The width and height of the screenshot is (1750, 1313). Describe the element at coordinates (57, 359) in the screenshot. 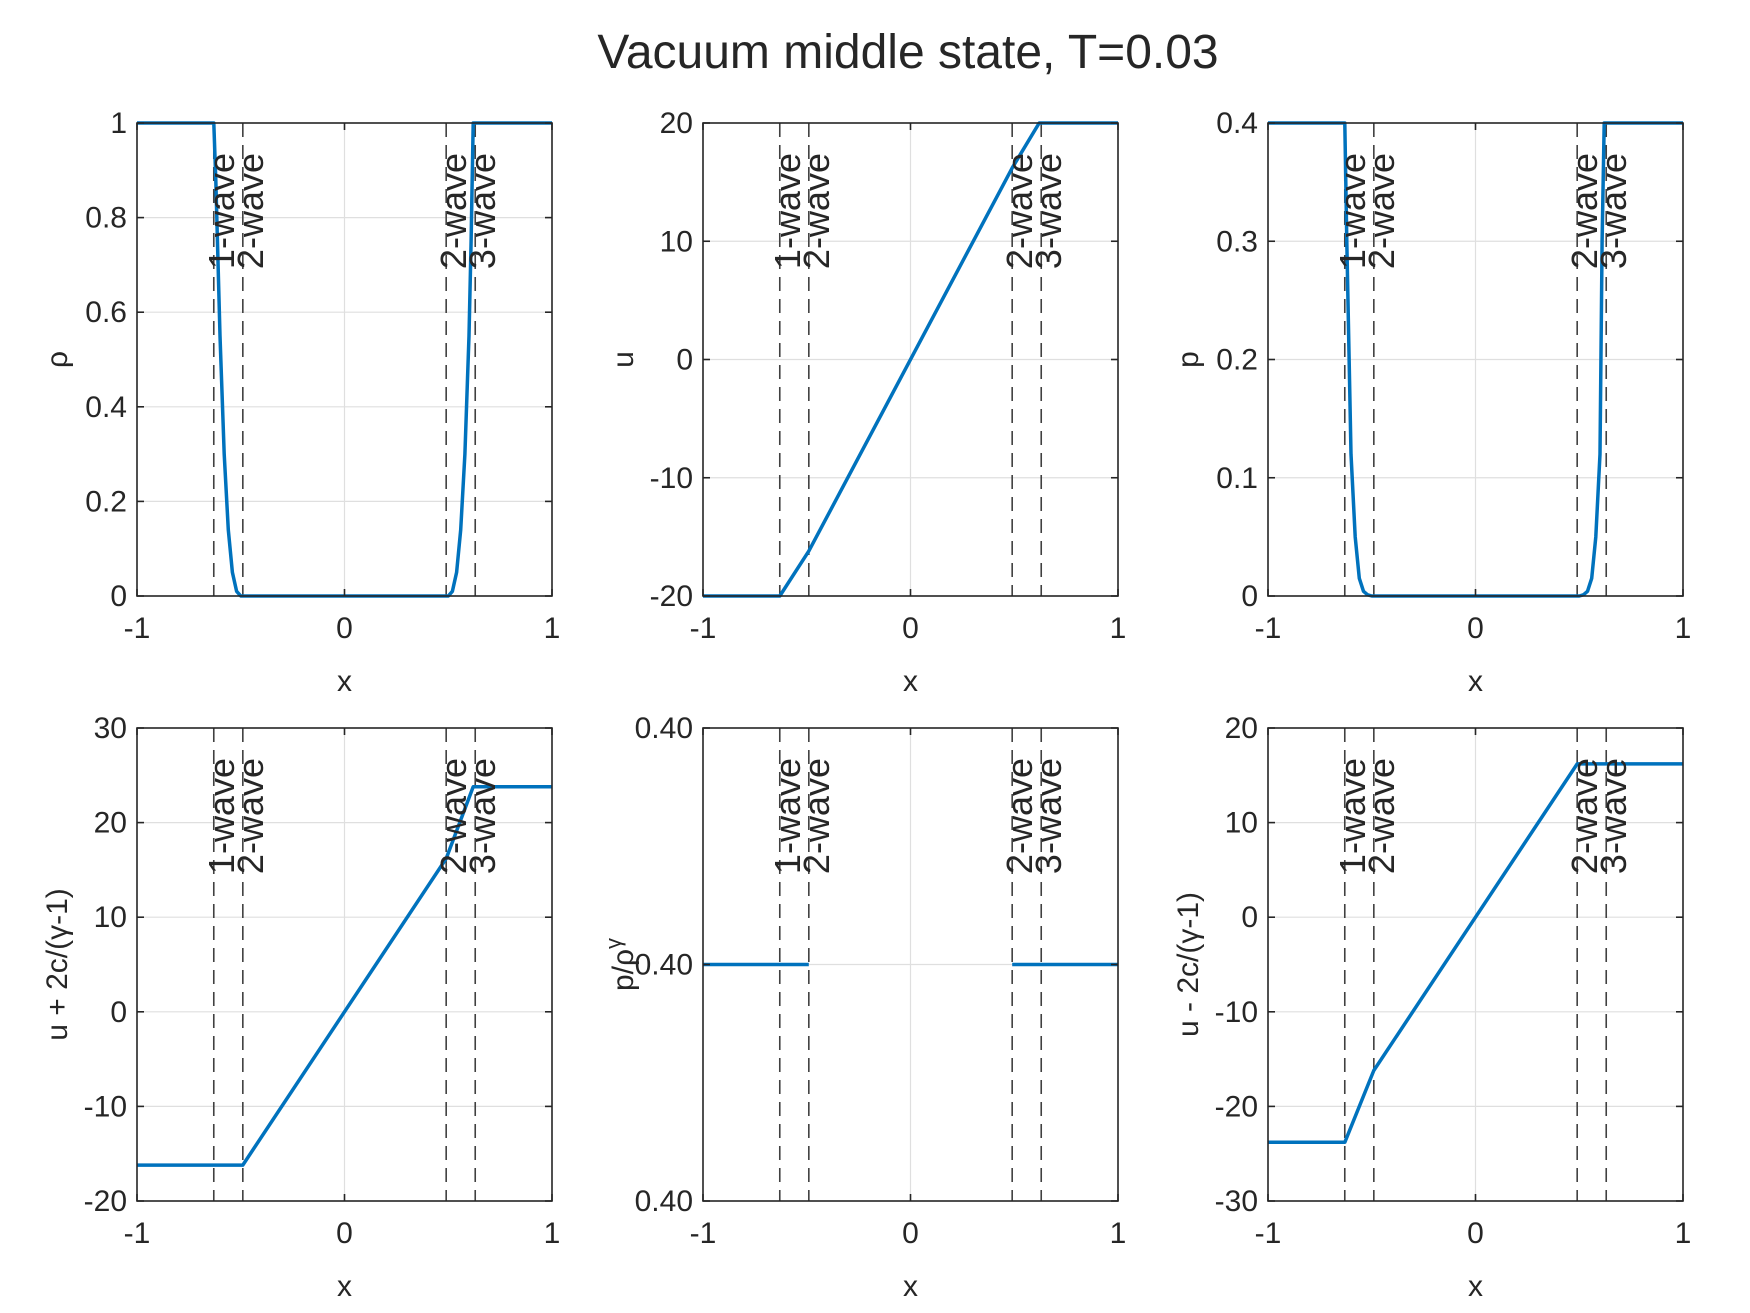

I see `y-axis-label: ρ` at that location.